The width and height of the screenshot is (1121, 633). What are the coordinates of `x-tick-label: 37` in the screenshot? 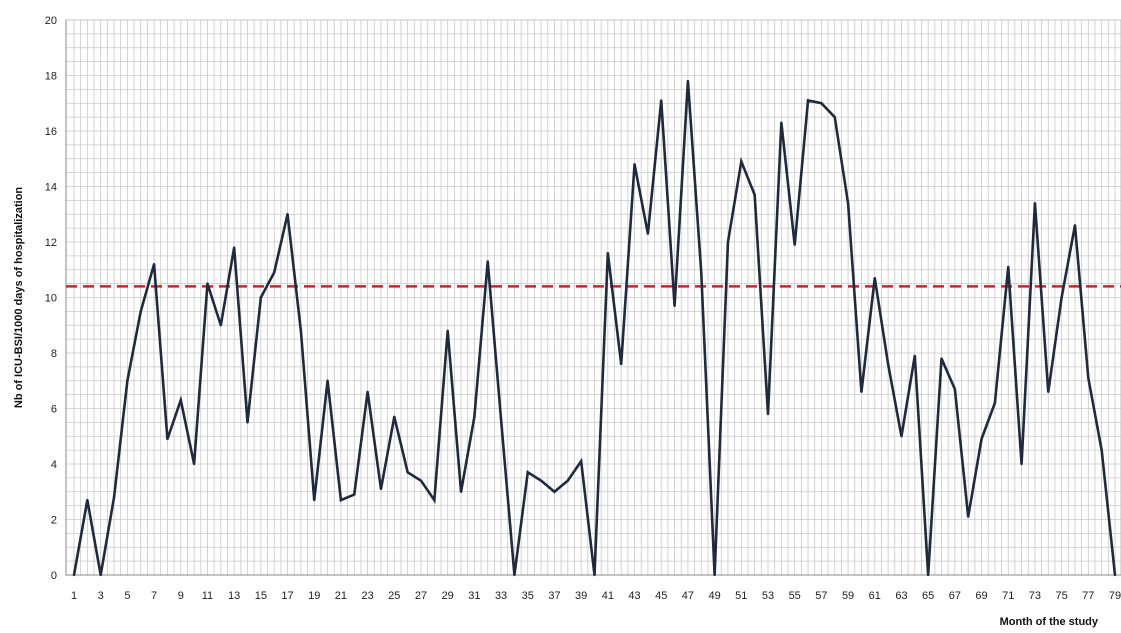 It's located at (554, 596).